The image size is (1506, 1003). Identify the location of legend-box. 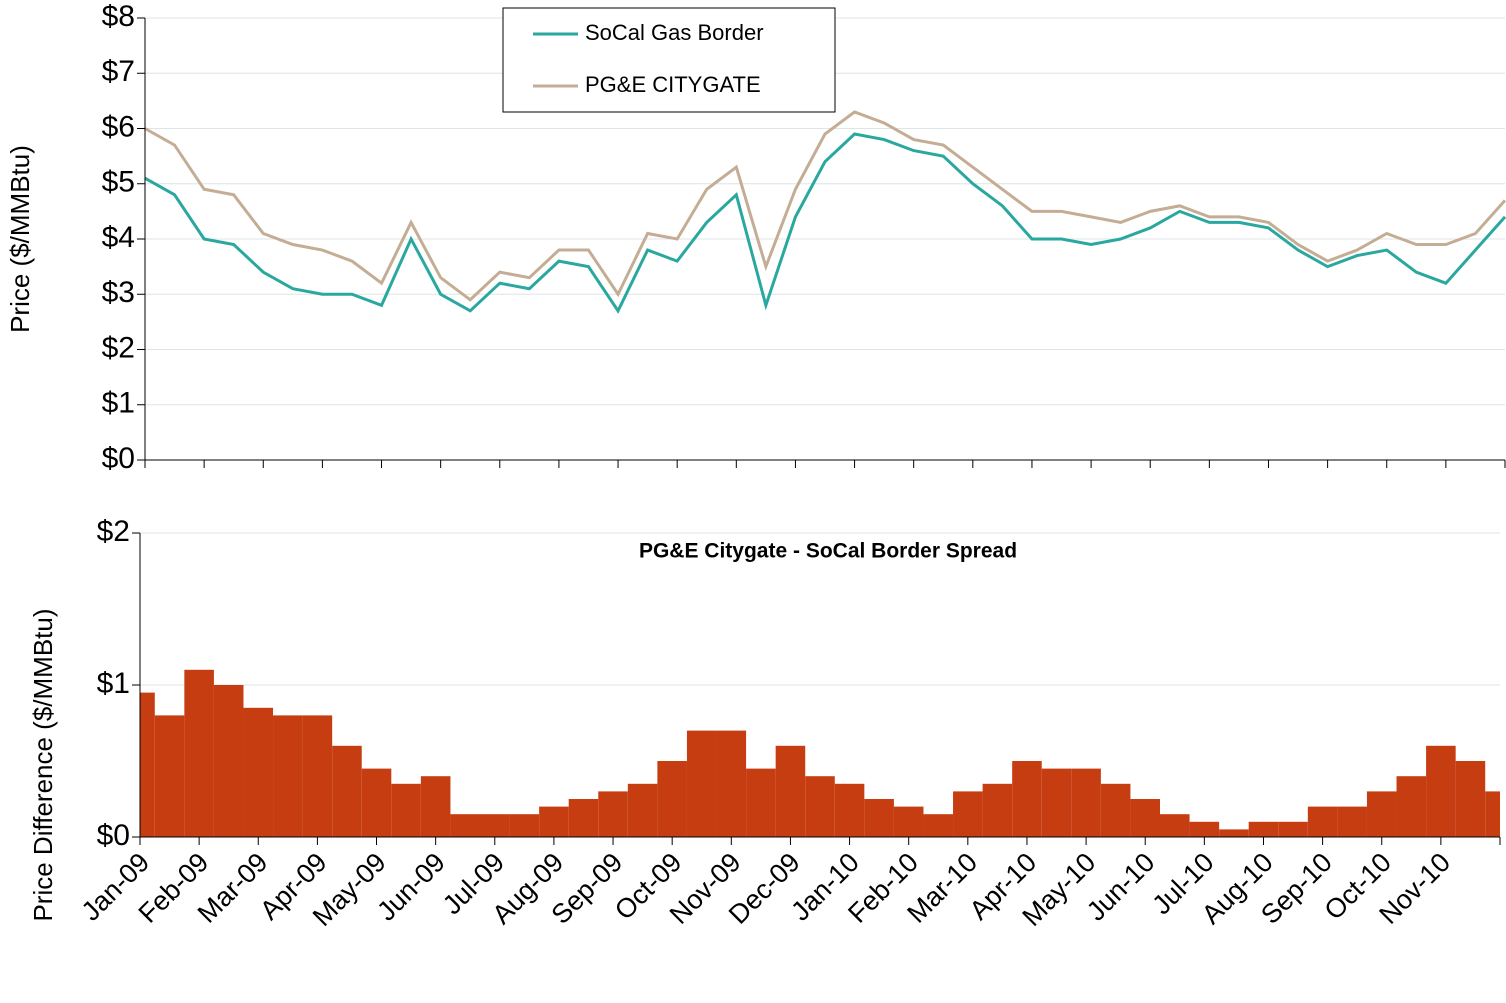
(669, 60).